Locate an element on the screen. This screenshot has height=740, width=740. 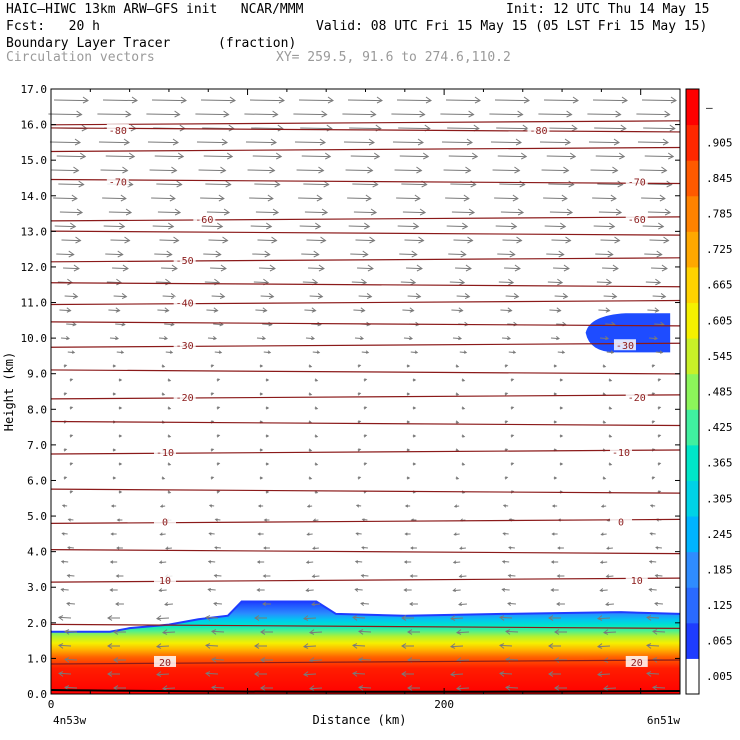
colorbar-label: .665 is located at coordinates (719, 285).